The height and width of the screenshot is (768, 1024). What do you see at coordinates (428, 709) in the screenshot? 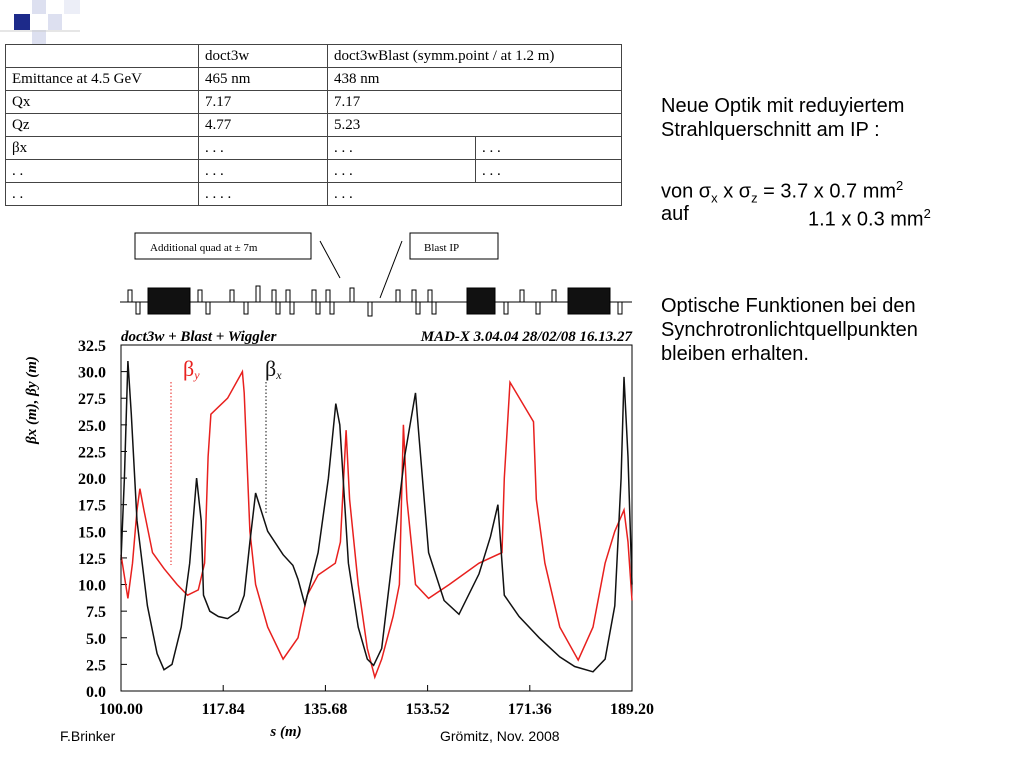
I see `x-tick-label: 153.52` at bounding box center [428, 709].